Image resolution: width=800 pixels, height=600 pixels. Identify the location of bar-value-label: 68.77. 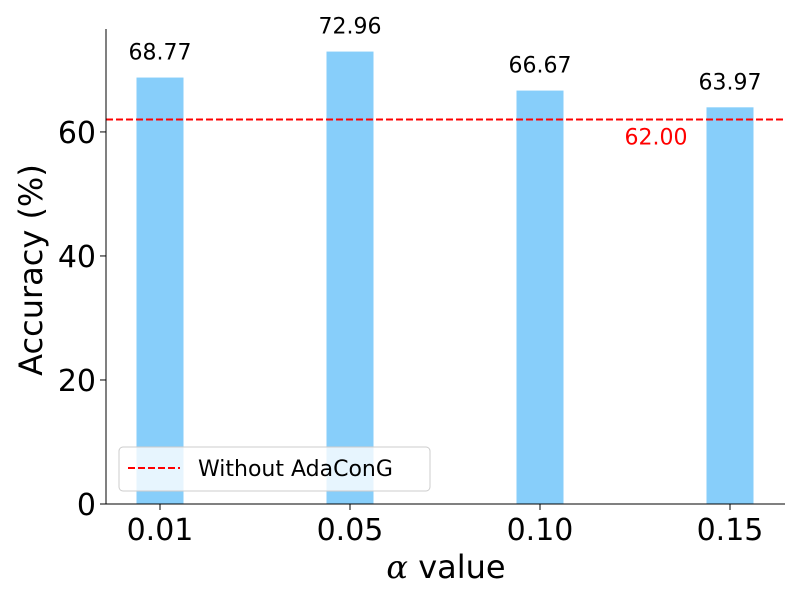
(160, 53).